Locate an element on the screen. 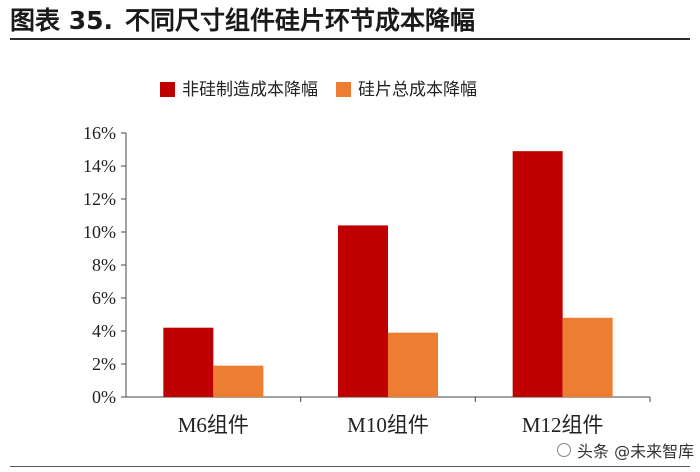  y-tick-label: 14% is located at coordinates (99, 166).